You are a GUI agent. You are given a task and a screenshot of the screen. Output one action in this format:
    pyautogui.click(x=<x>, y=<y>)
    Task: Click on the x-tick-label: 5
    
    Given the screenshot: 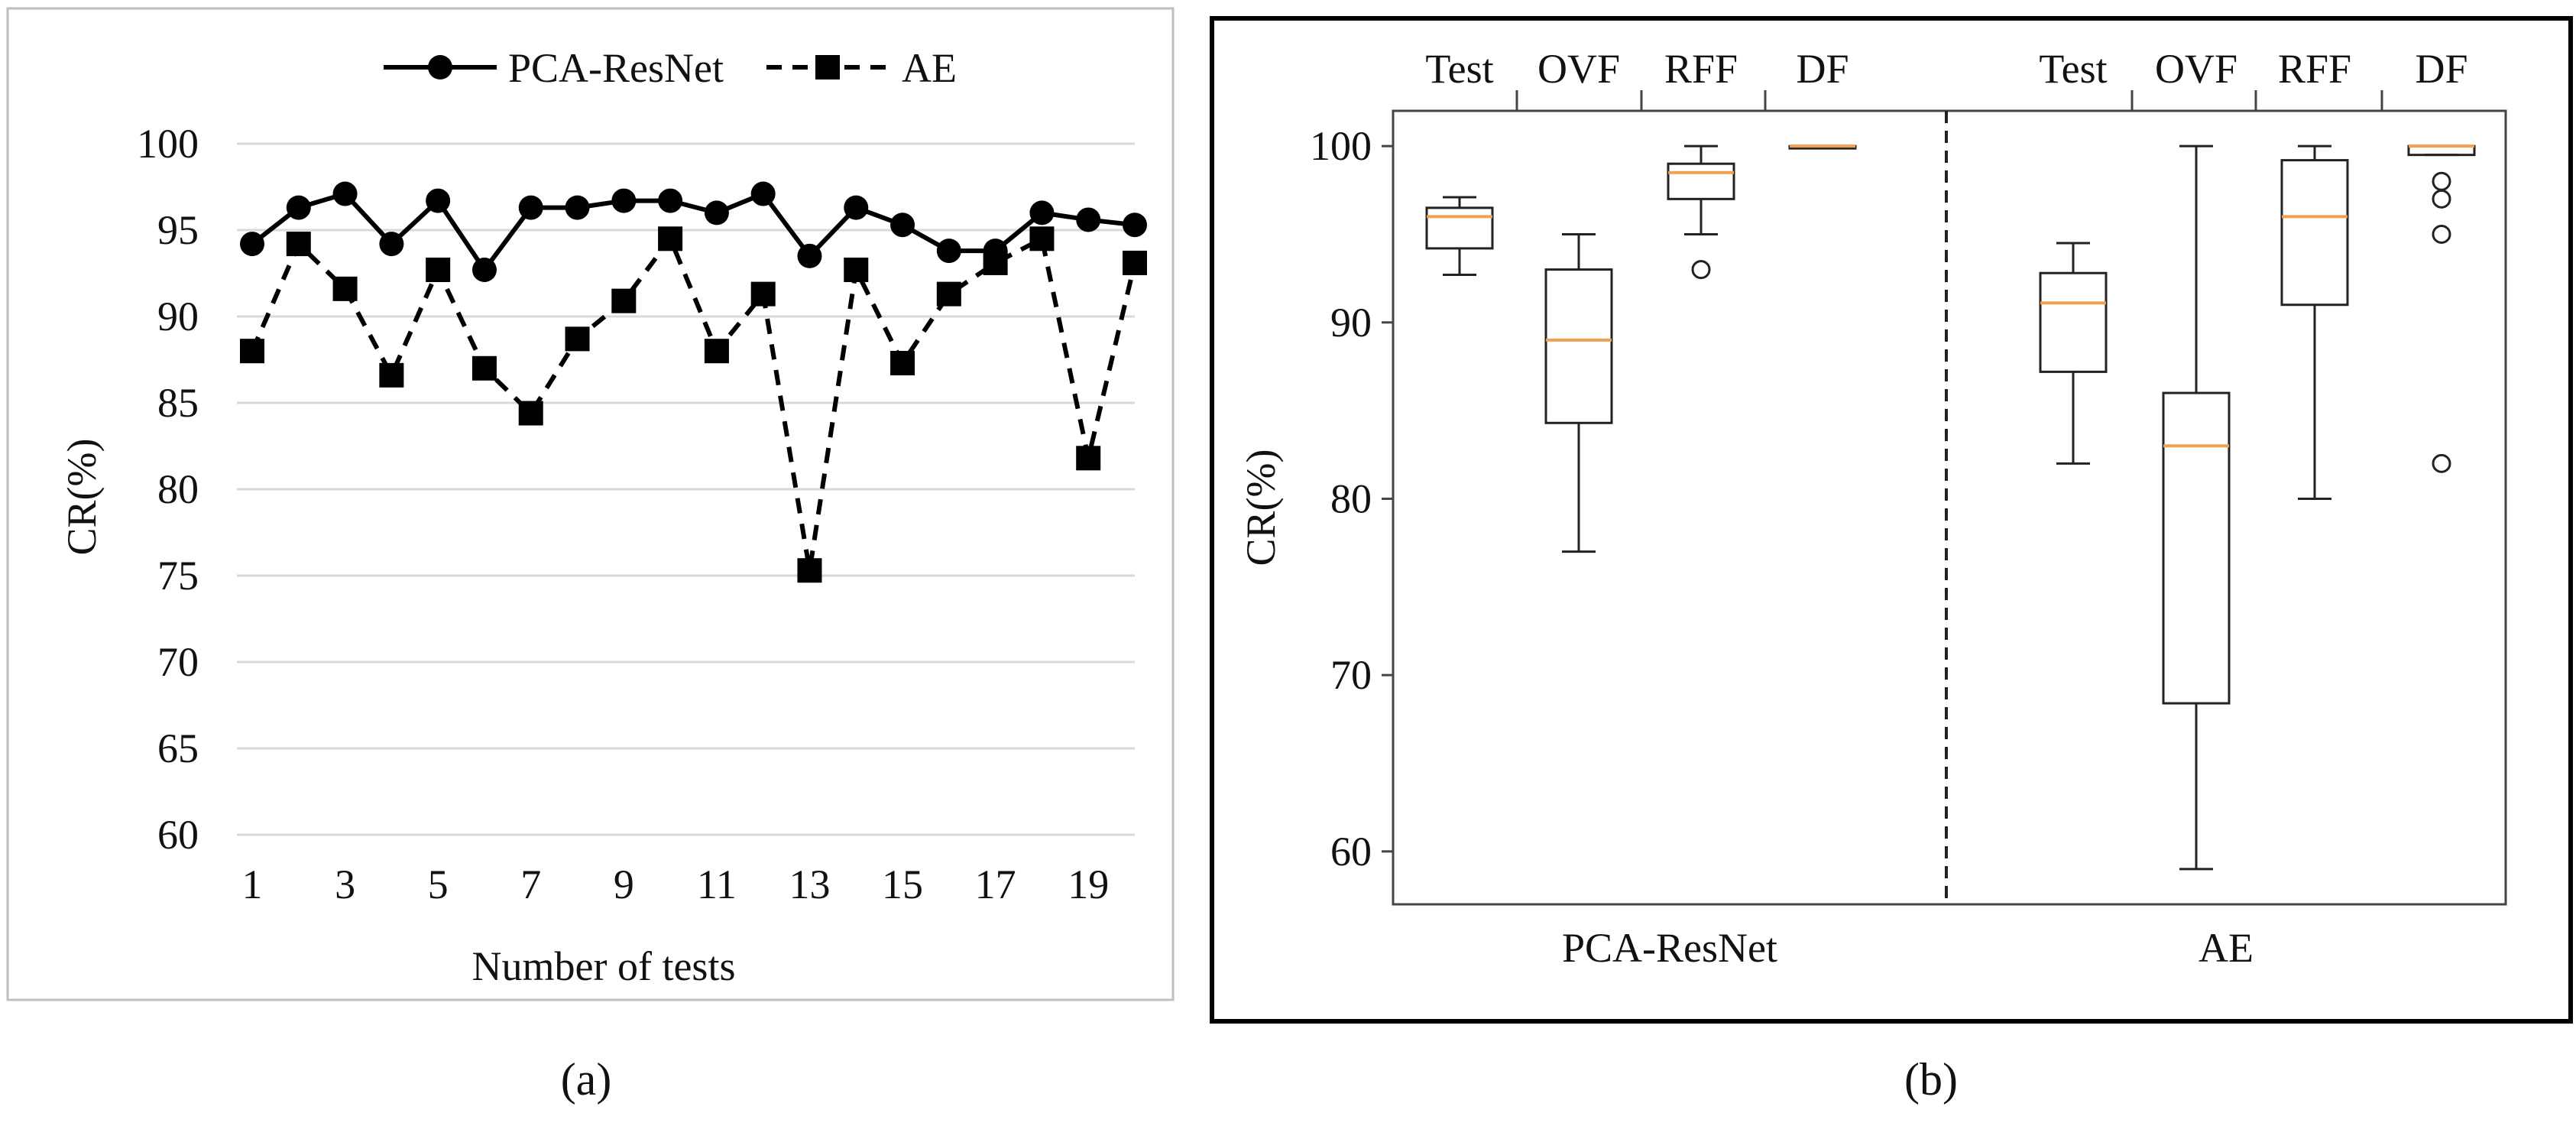 What is the action you would take?
    pyautogui.click(x=438, y=884)
    